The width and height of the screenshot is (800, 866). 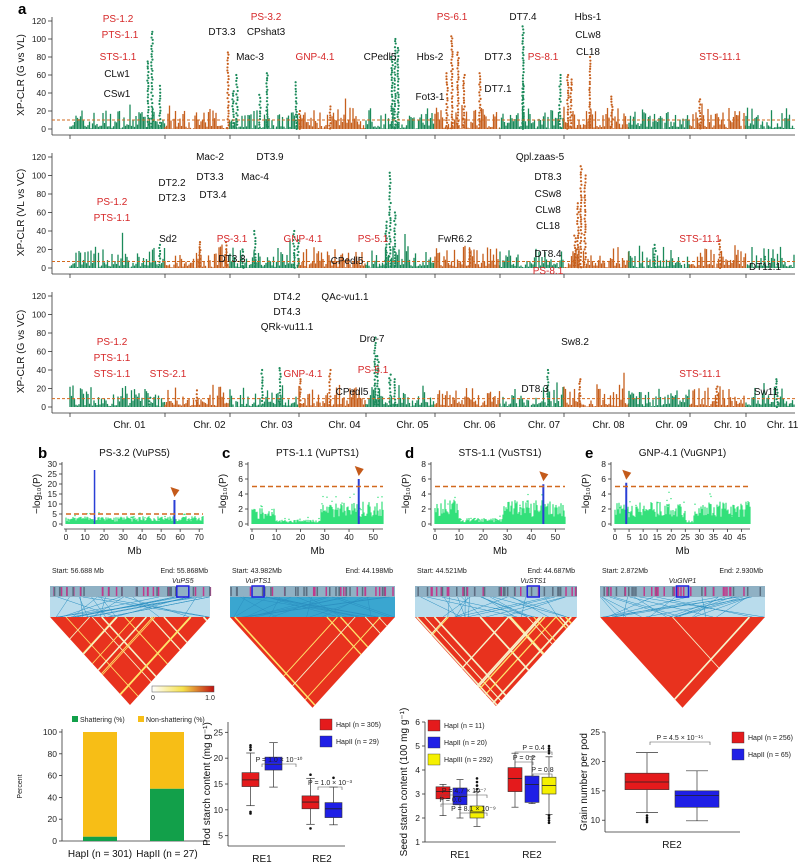 I want to click on y-tick-label: 5, so click(x=417, y=746).